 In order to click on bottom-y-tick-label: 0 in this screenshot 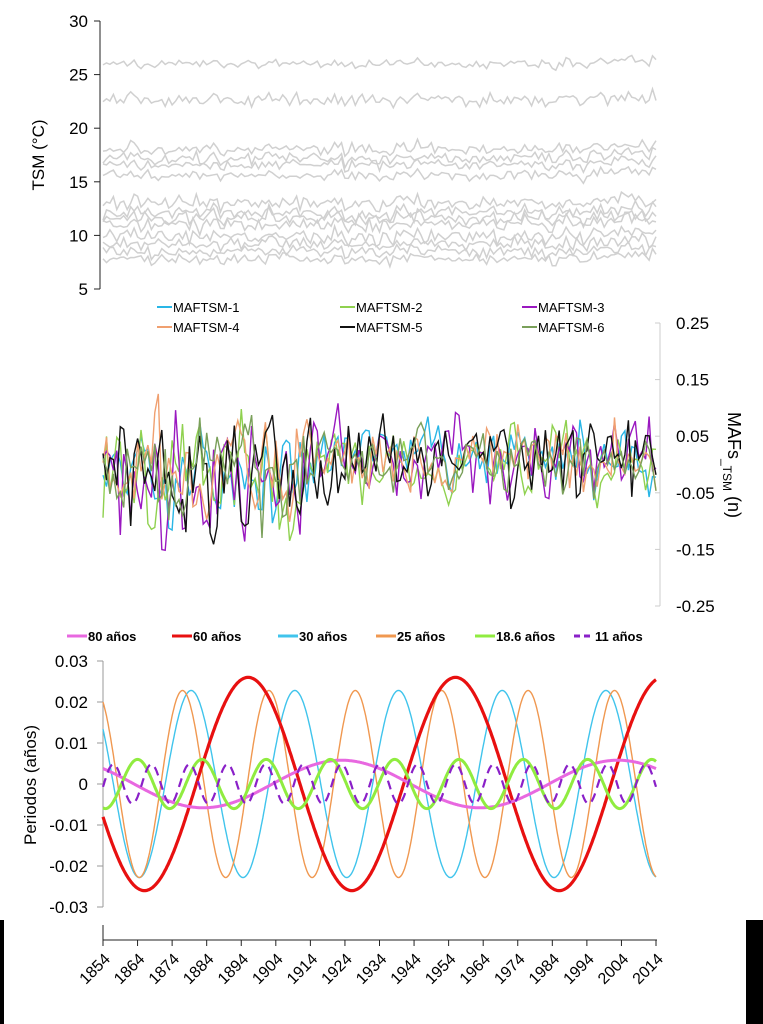, I will do `click(83, 784)`.